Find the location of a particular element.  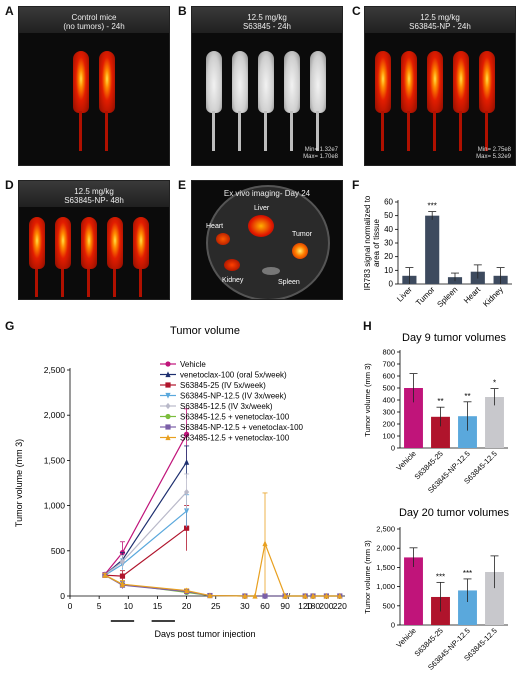

legend-label: S63845-NP-12.5 (IV 3x/week) is located at coordinates (233, 396).